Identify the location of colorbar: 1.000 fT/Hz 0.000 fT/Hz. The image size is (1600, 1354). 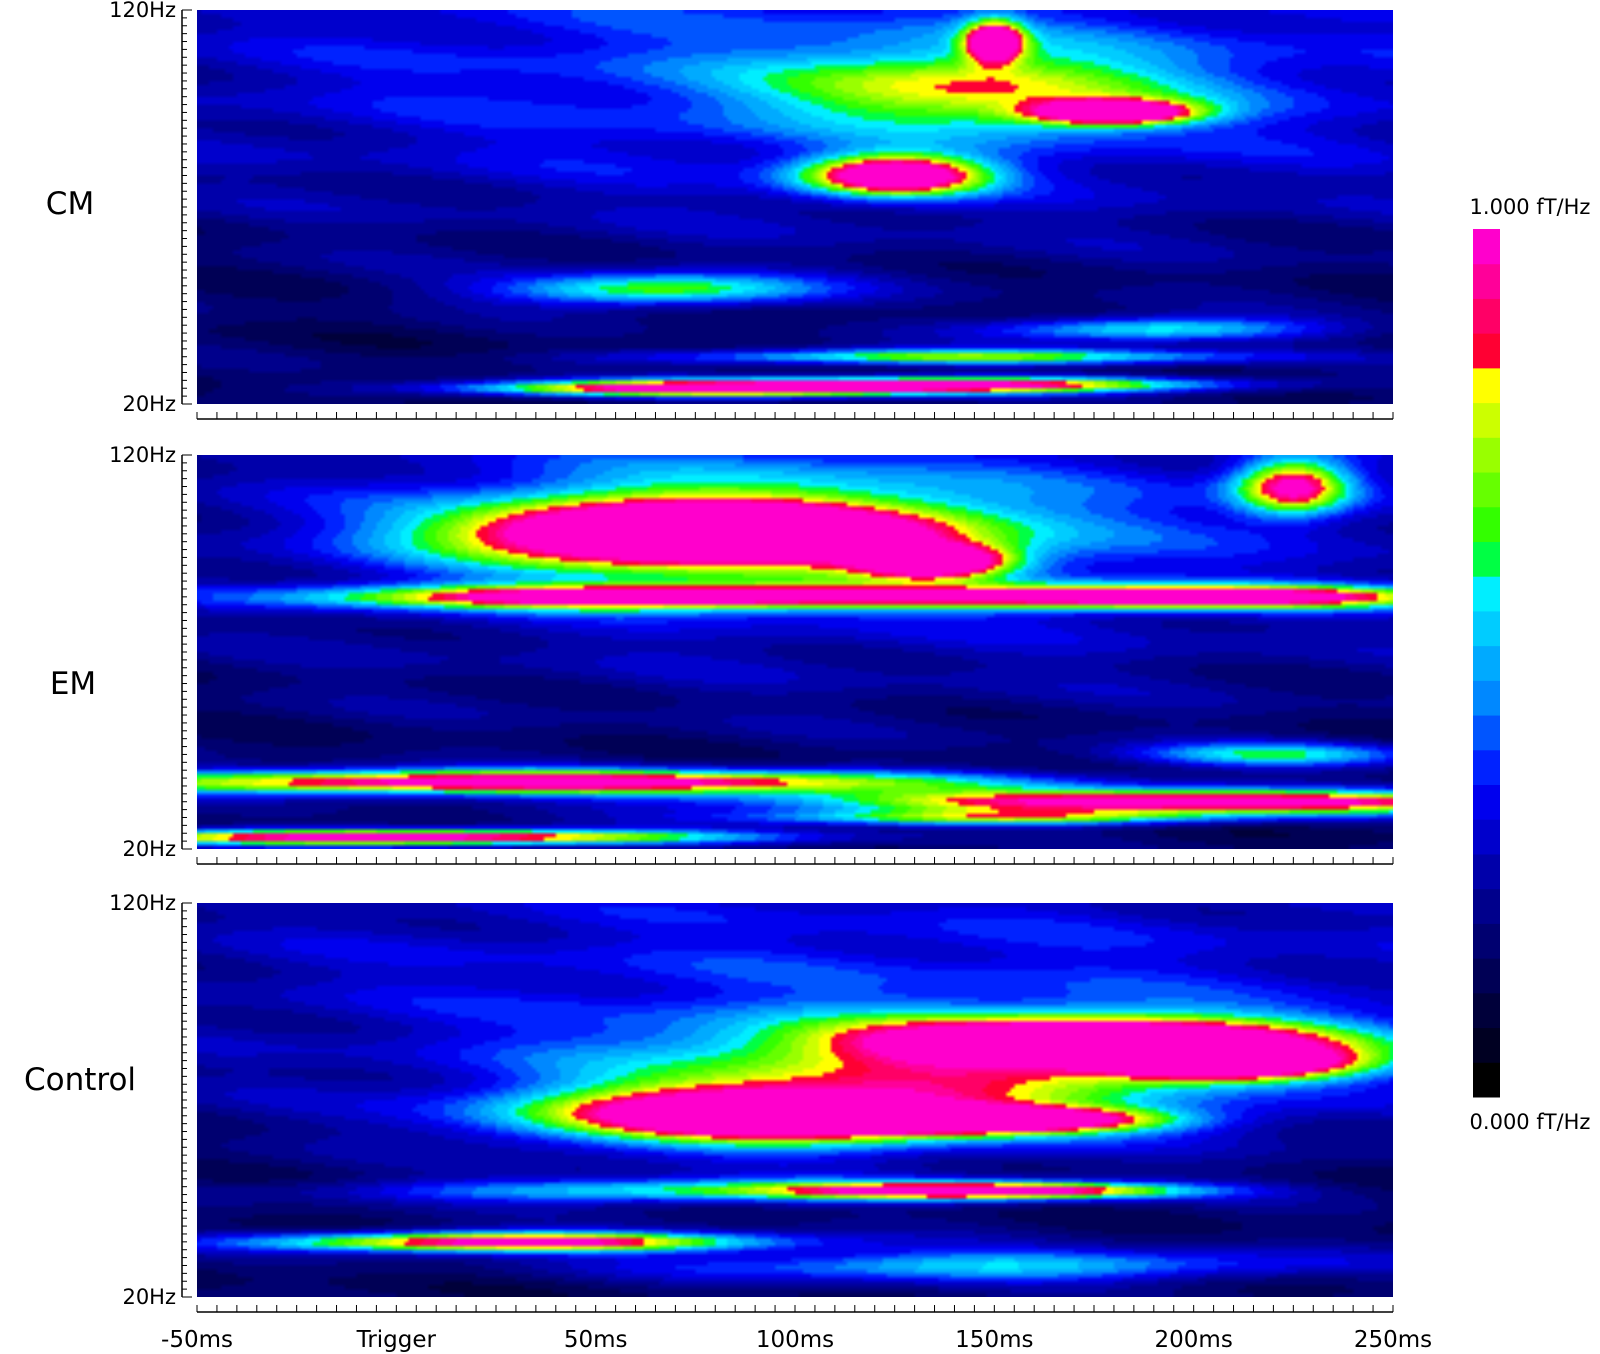
(1530, 664).